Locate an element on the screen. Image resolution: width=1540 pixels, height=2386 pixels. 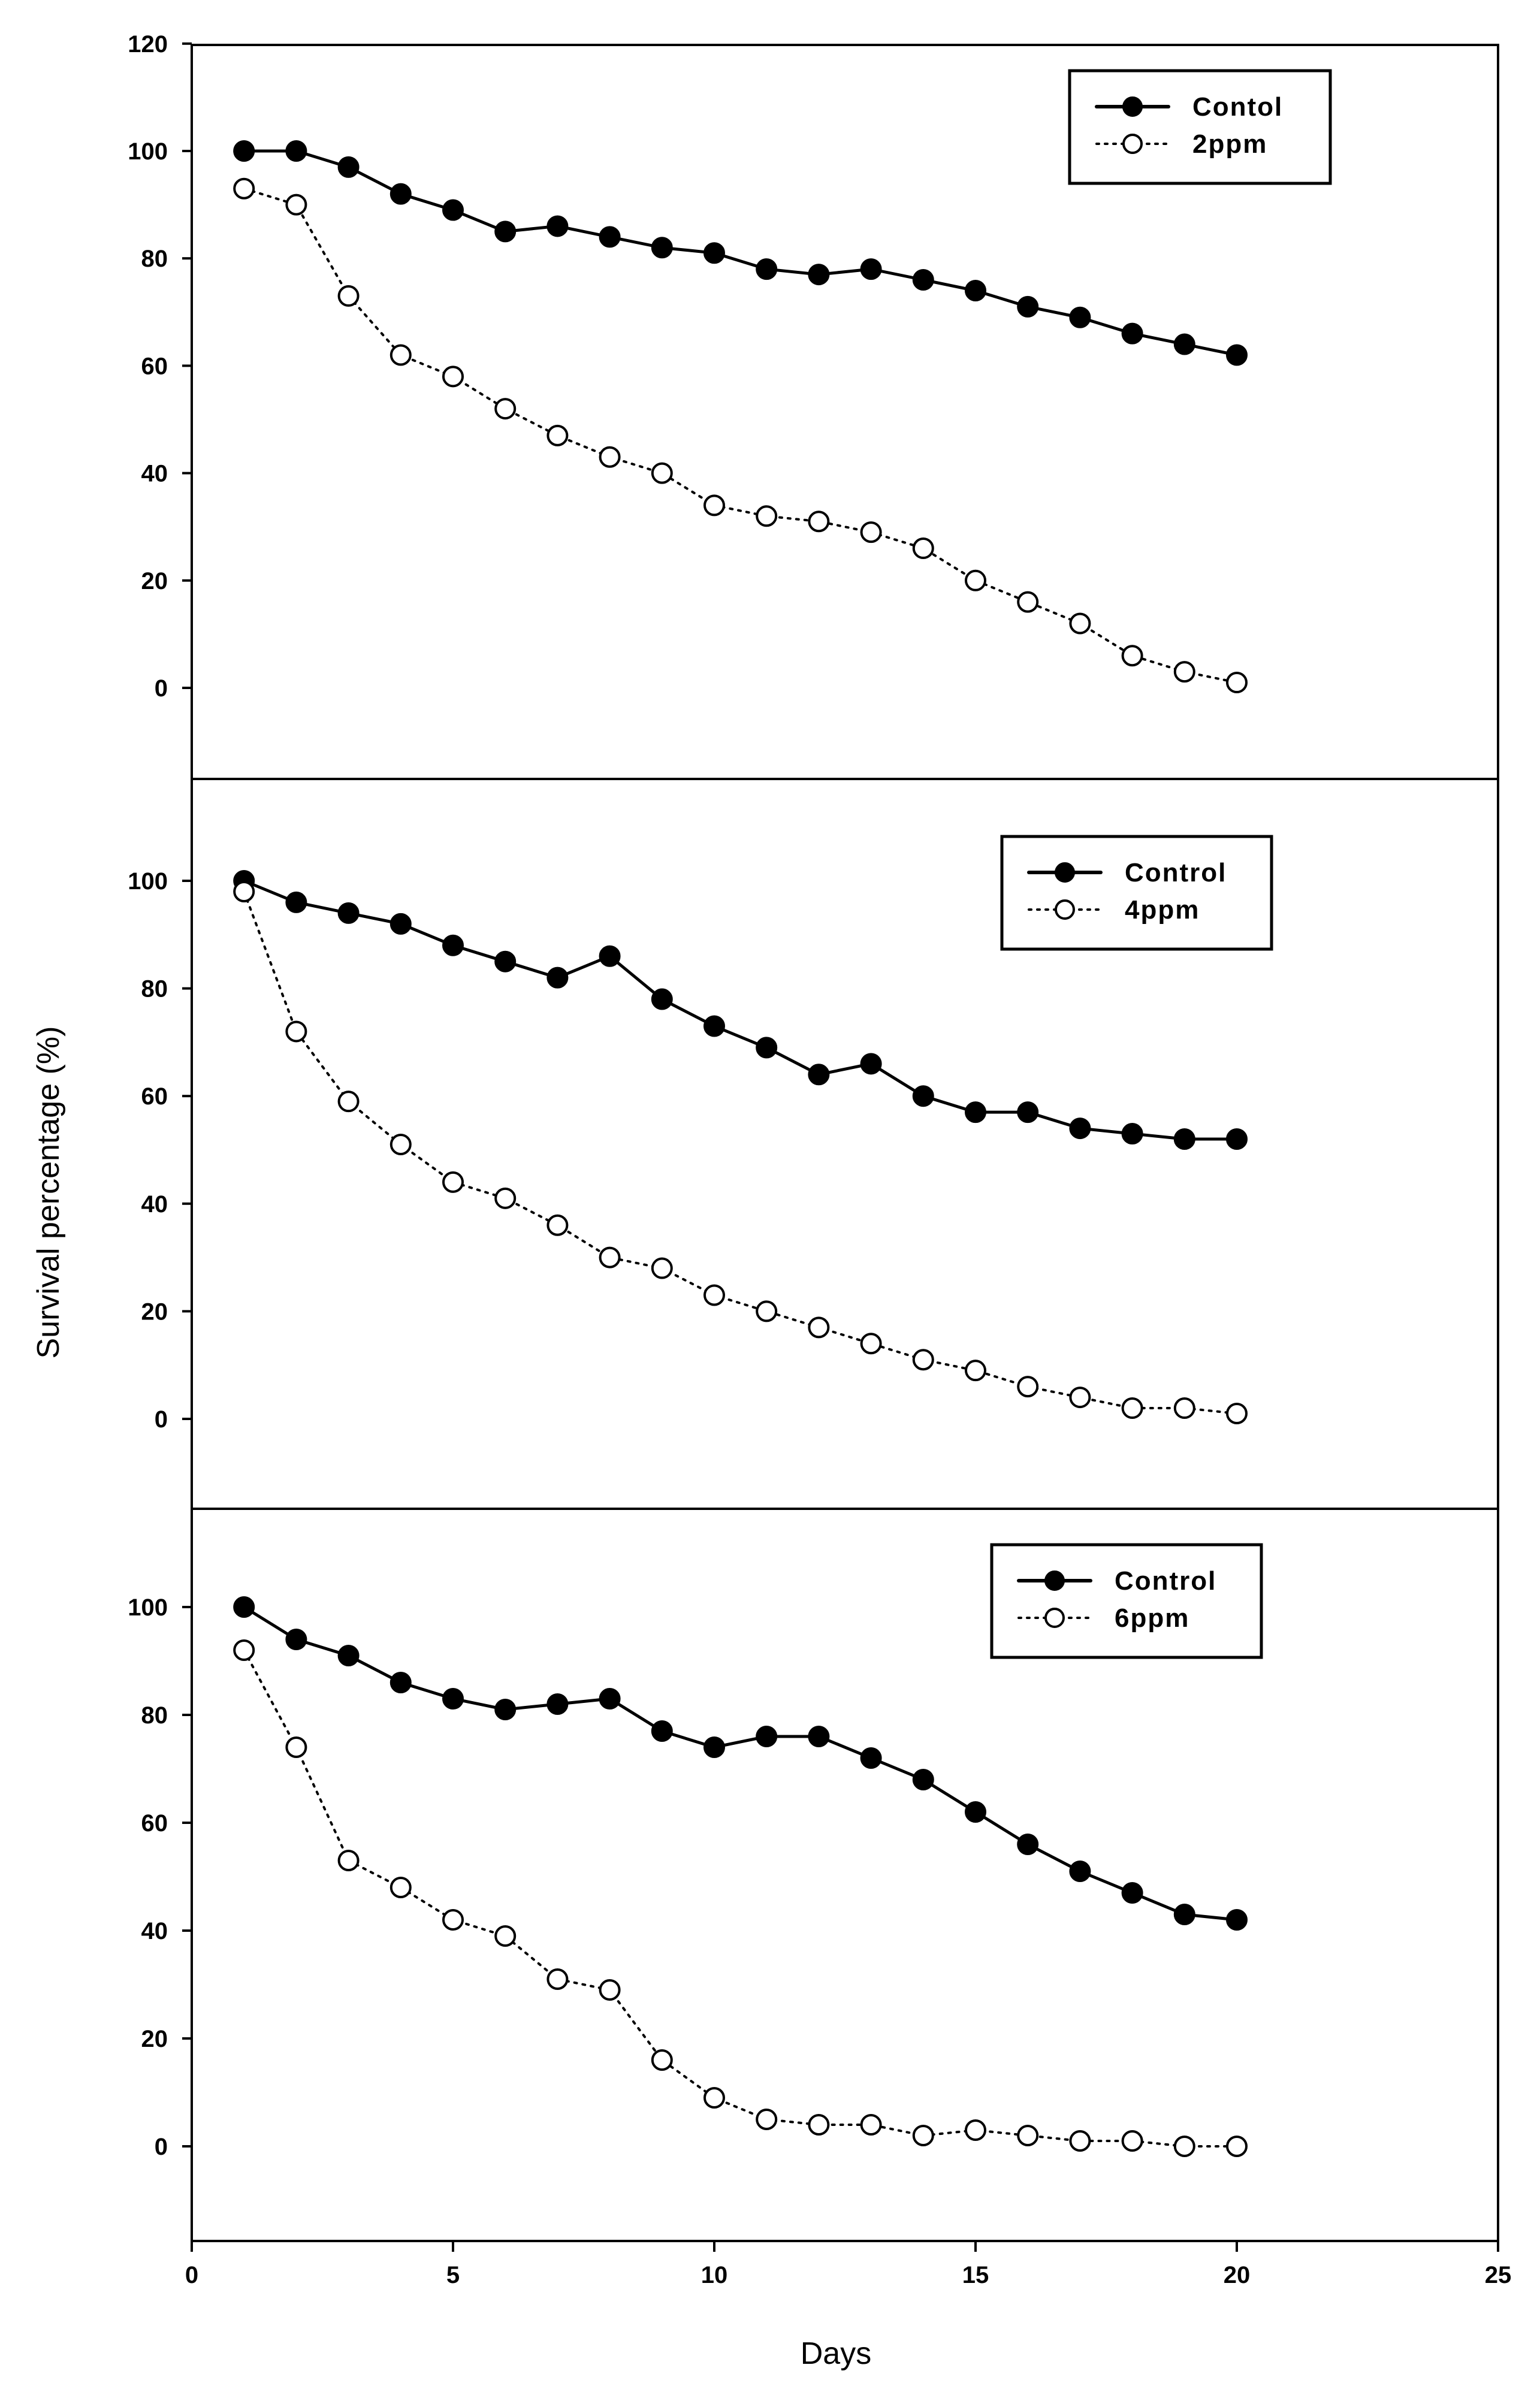
x-axis-title: Days is located at coordinates (836, 2353).